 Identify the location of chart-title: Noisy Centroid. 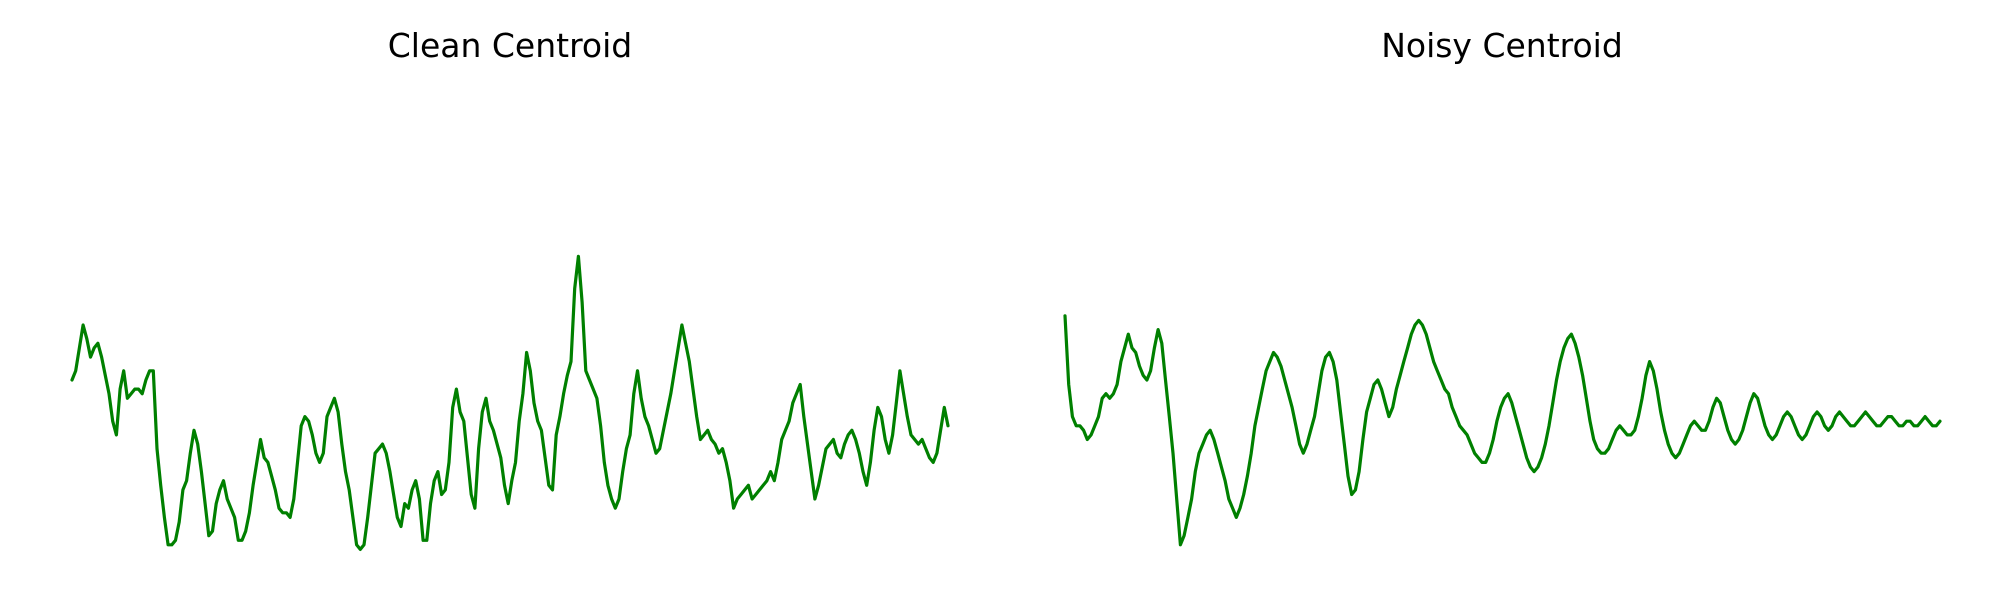
(1502, 45).